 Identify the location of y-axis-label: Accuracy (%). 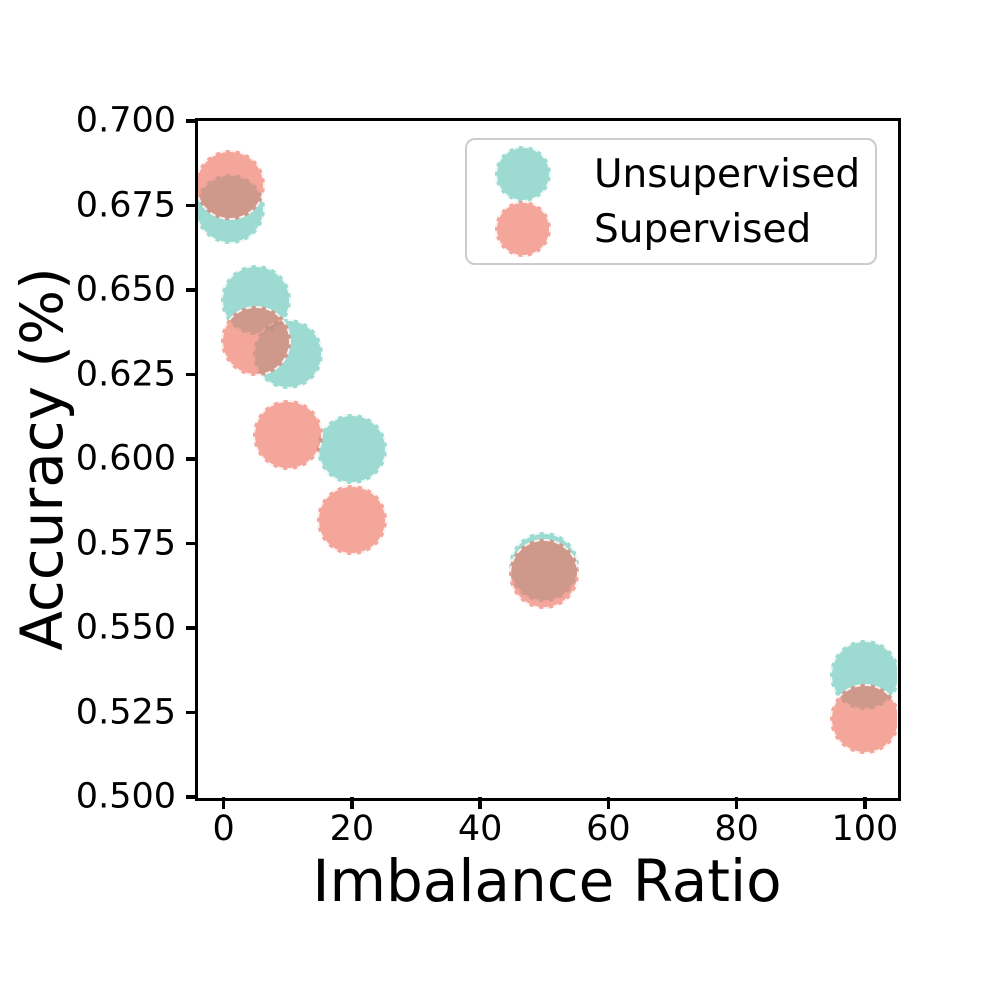
(42, 459).